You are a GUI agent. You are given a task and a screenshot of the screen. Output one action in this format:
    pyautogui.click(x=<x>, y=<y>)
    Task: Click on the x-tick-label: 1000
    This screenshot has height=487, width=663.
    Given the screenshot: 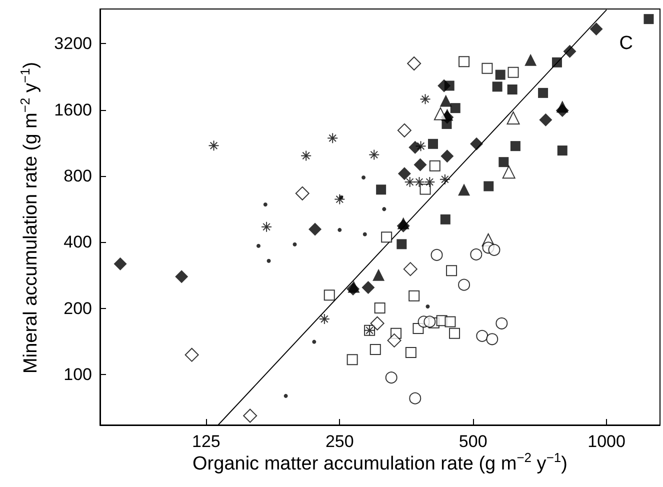 What is the action you would take?
    pyautogui.click(x=607, y=441)
    